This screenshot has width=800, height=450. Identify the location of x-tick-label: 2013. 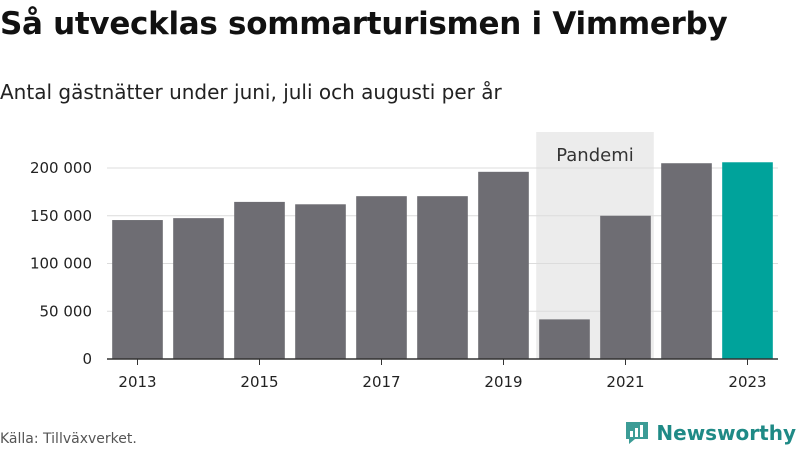
(137, 382).